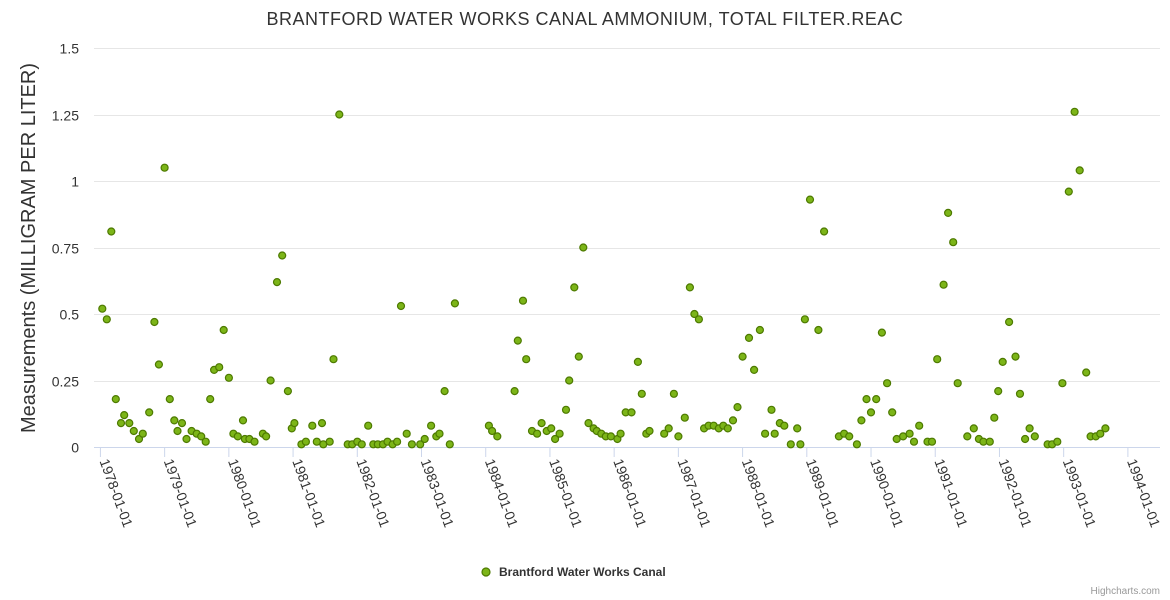  What do you see at coordinates (1125, 591) in the screenshot?
I see `credits-link: Highcharts.com` at bounding box center [1125, 591].